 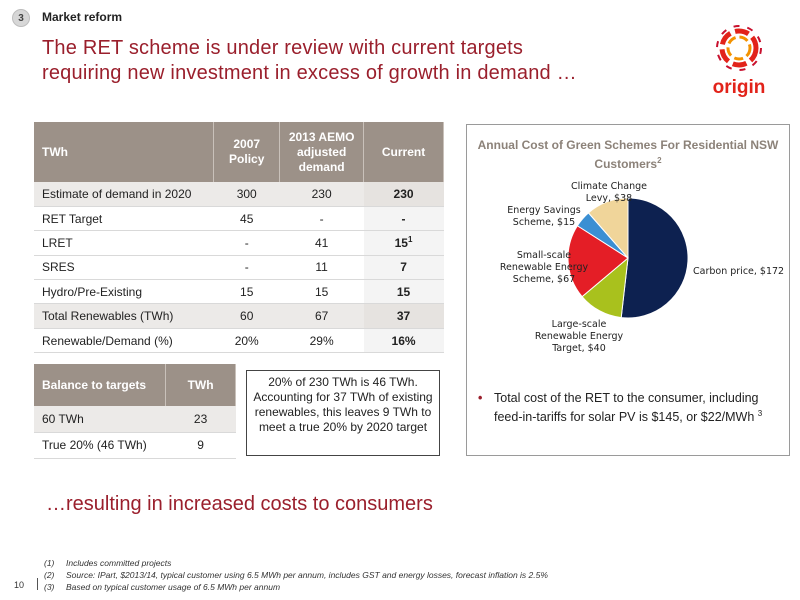 I want to click on table-header-row: Balance to targets TWh, so click(x=135, y=385).